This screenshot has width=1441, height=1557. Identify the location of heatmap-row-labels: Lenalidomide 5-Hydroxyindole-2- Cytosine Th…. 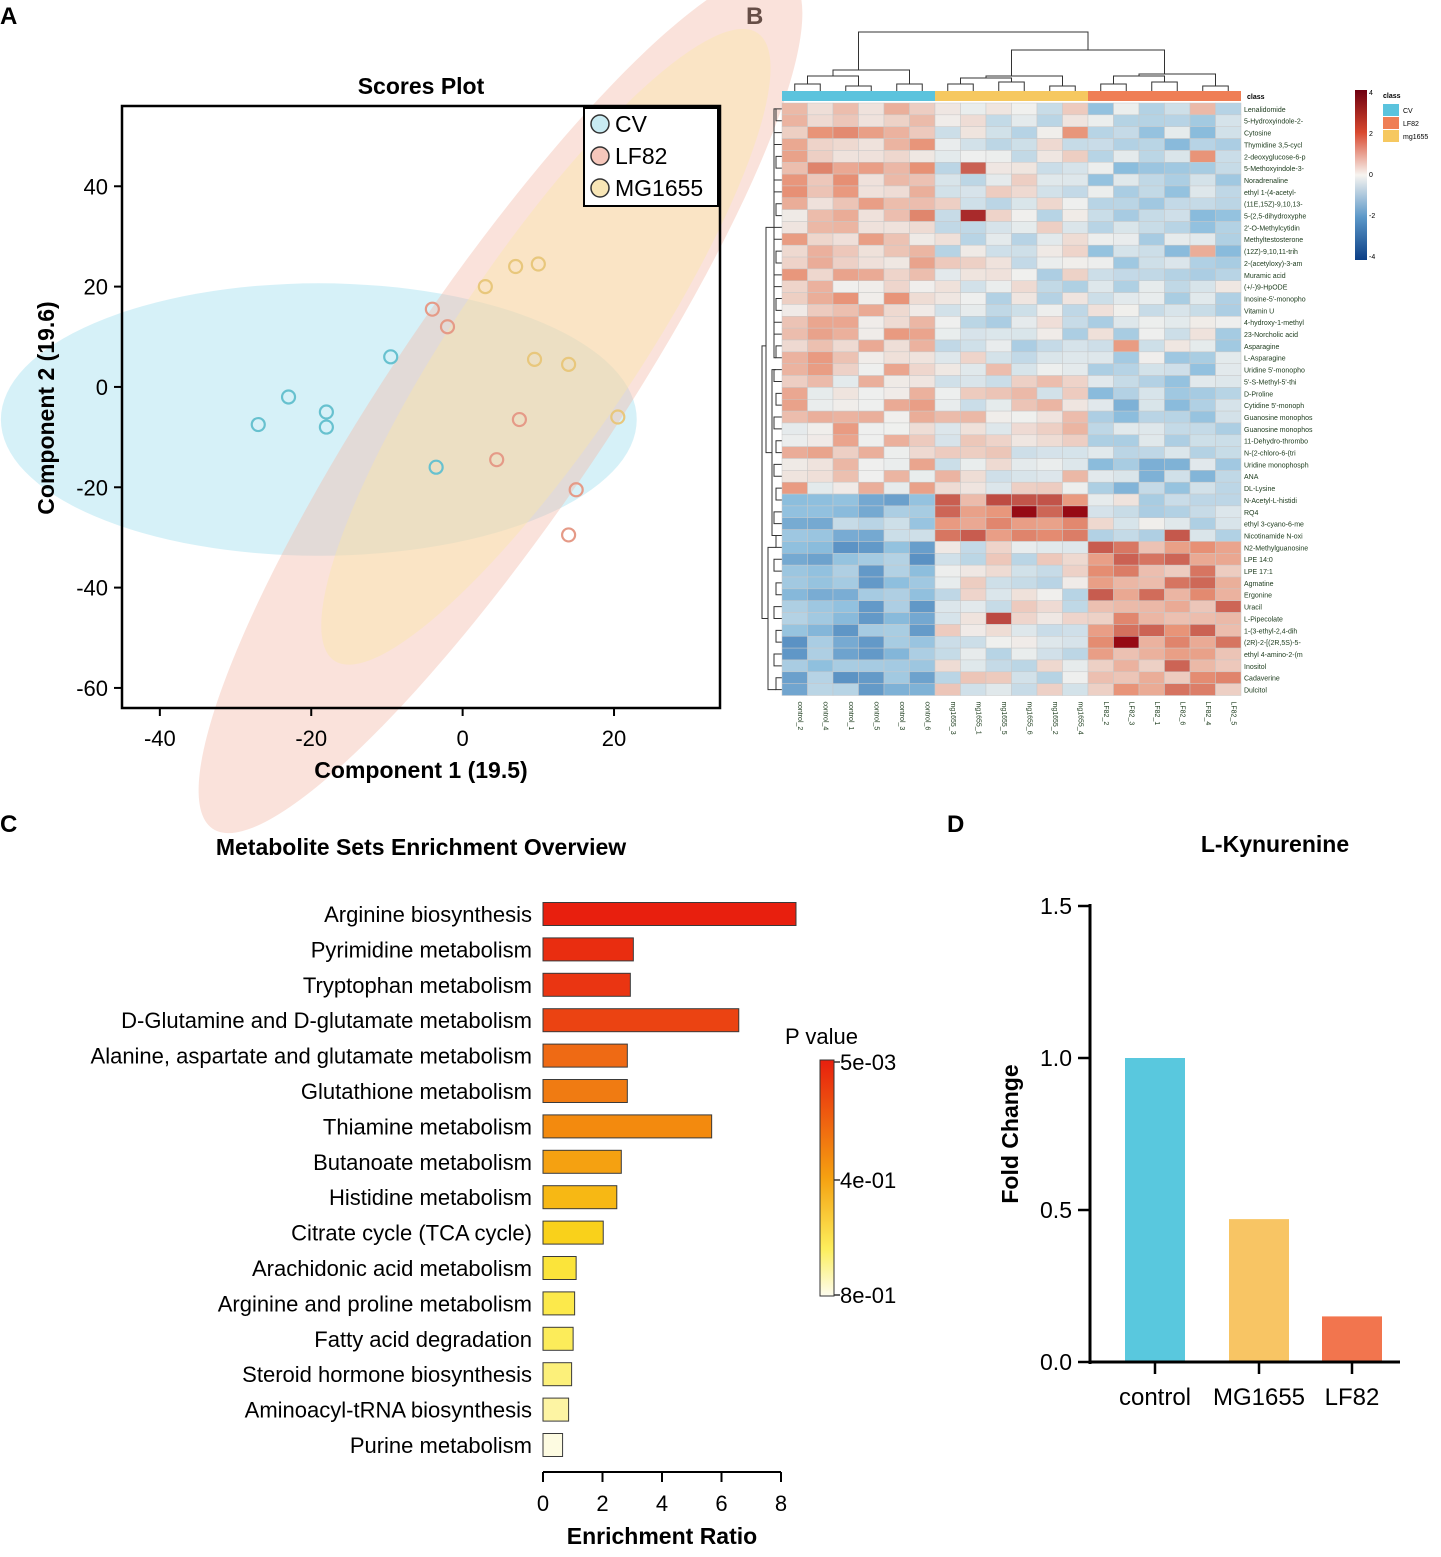
(1278, 401).